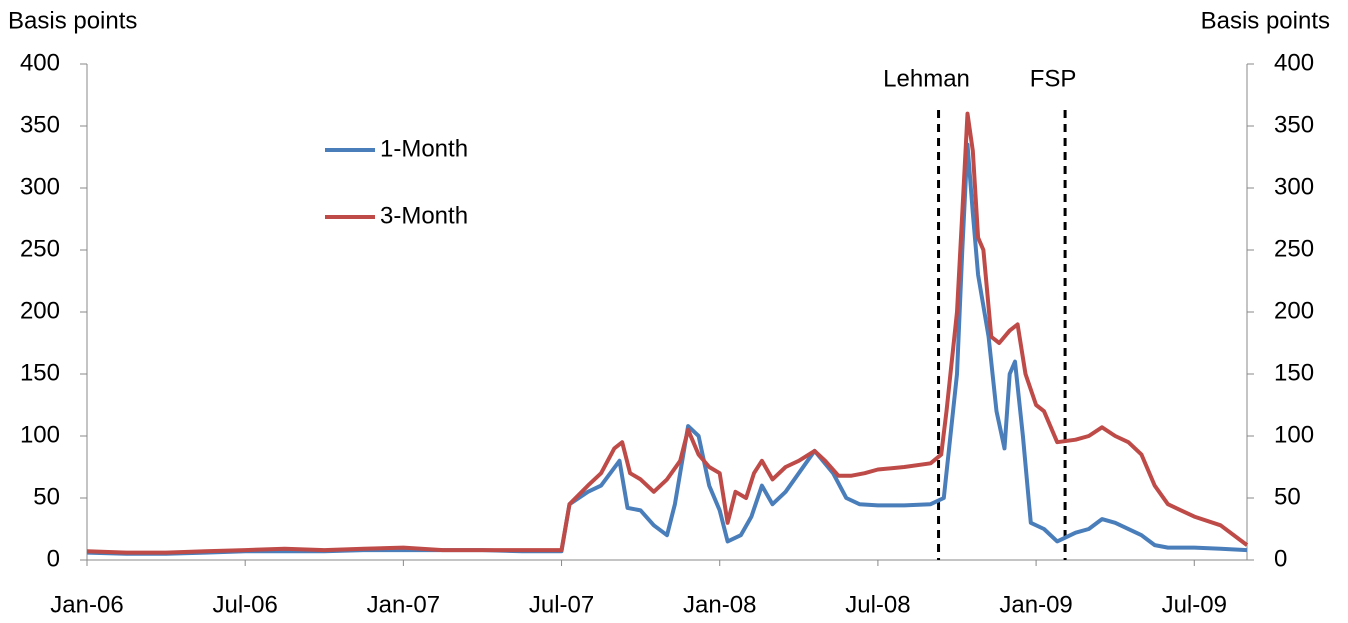  I want to click on y-tick-label: 0, so click(53, 558).